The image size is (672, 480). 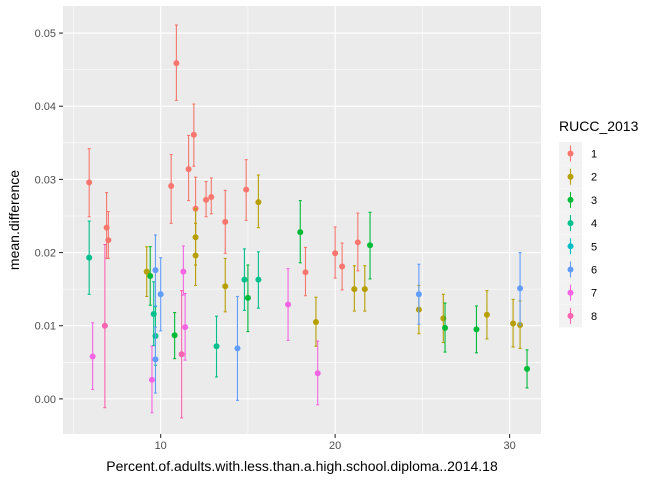 What do you see at coordinates (14, 220) in the screenshot?
I see `y-axis-title: mean.difference` at bounding box center [14, 220].